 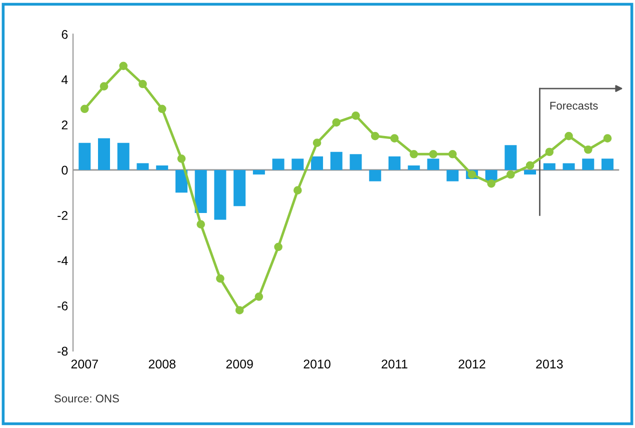 I want to click on x-tick-label: 2008, so click(x=162, y=364).